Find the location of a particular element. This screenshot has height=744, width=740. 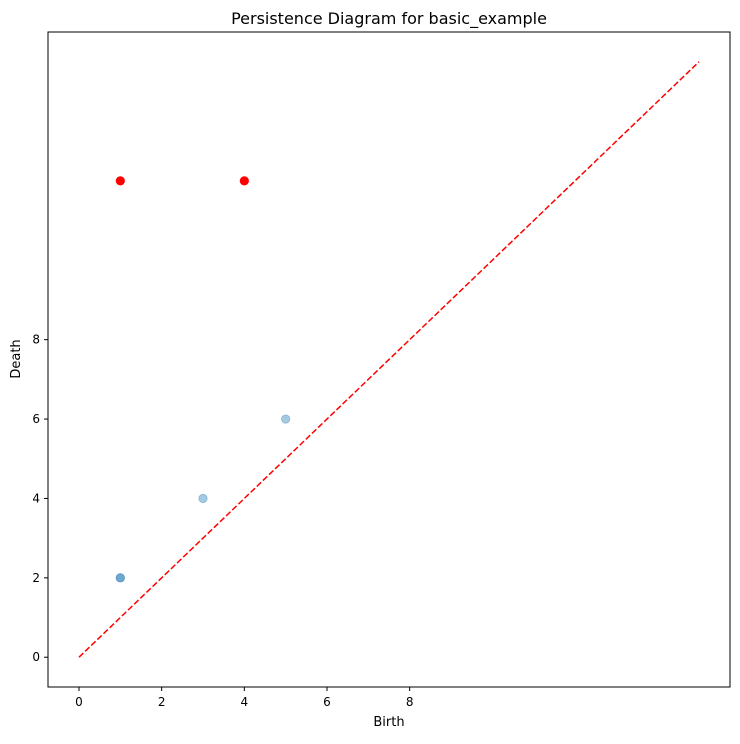

y-tick-label-0: 0 is located at coordinates (36, 657).